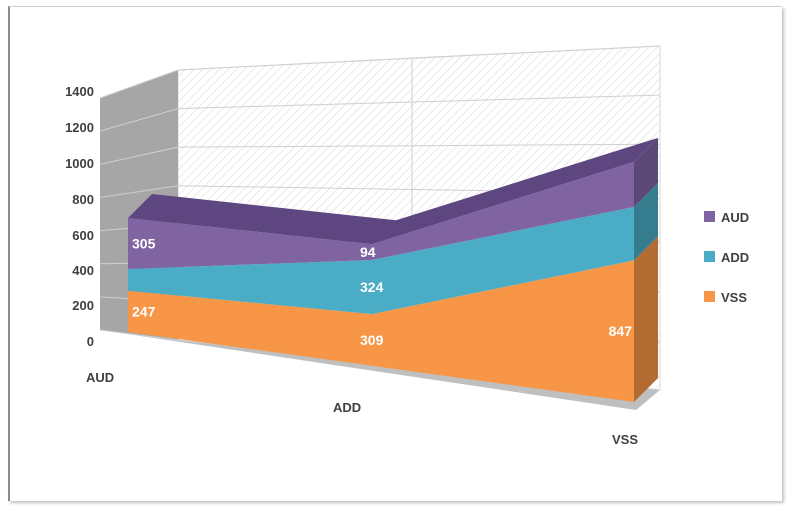 This screenshot has width=787, height=506. Describe the element at coordinates (735, 217) in the screenshot. I see `legend-label: AUD` at that location.